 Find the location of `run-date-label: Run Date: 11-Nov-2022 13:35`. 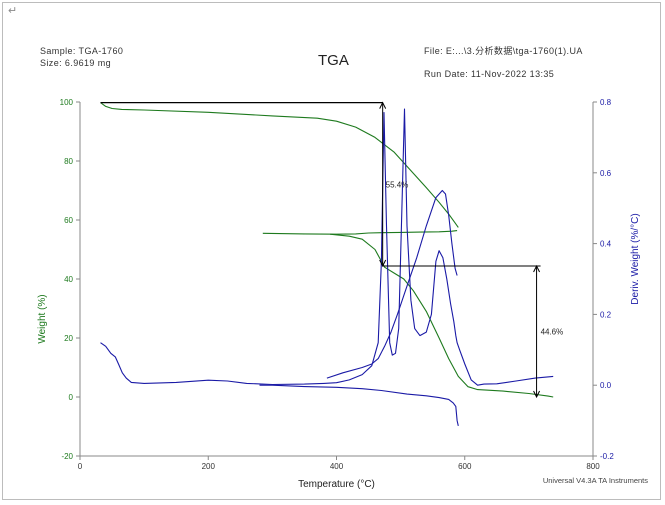

run-date-label: Run Date: 11-Nov-2022 13:35 is located at coordinates (489, 74).